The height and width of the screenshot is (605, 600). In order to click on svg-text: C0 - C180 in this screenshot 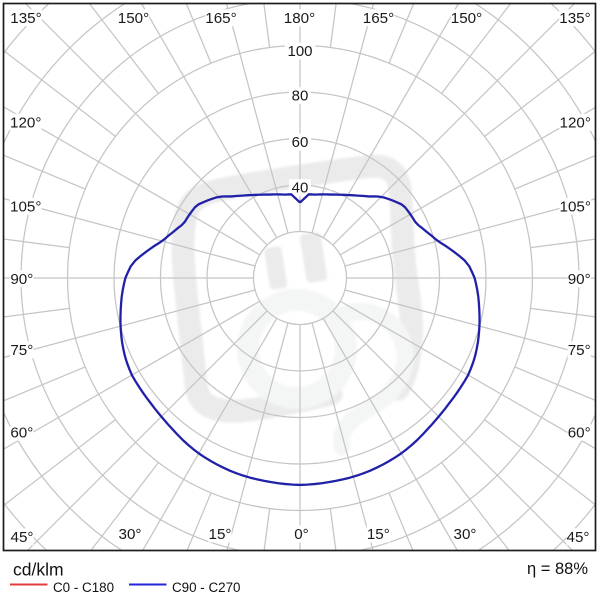, I will do `click(83, 587)`.